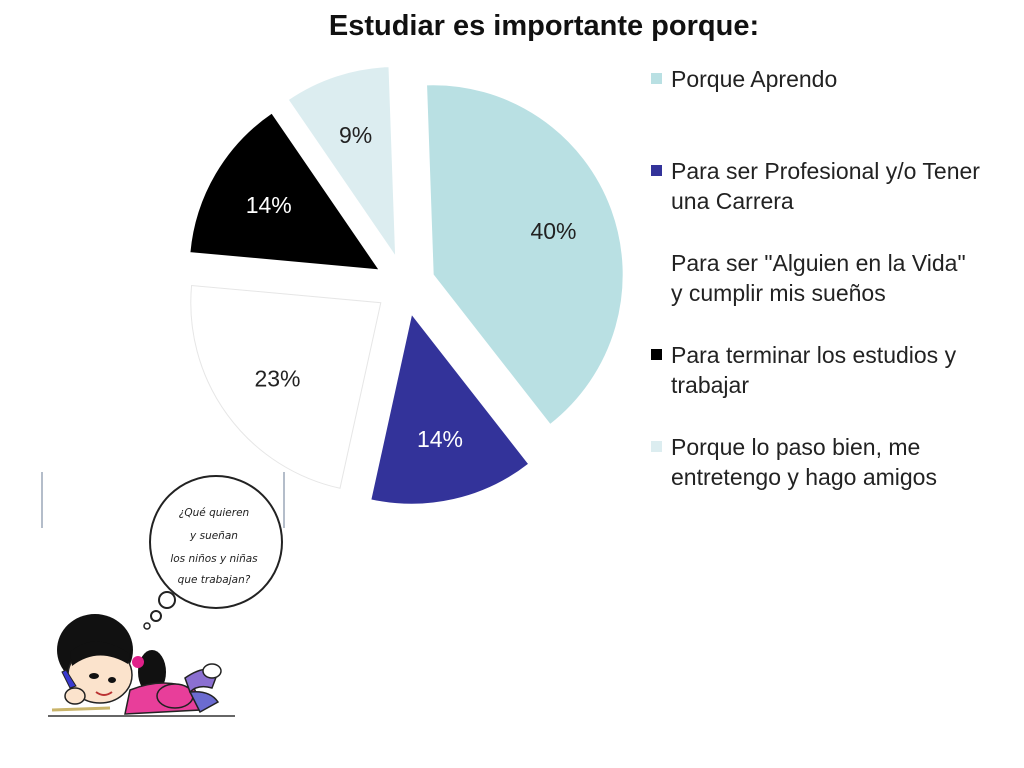 This screenshot has height=768, width=1024. Describe the element at coordinates (754, 79) in the screenshot. I see `legend-label: Porque Aprendo` at that location.